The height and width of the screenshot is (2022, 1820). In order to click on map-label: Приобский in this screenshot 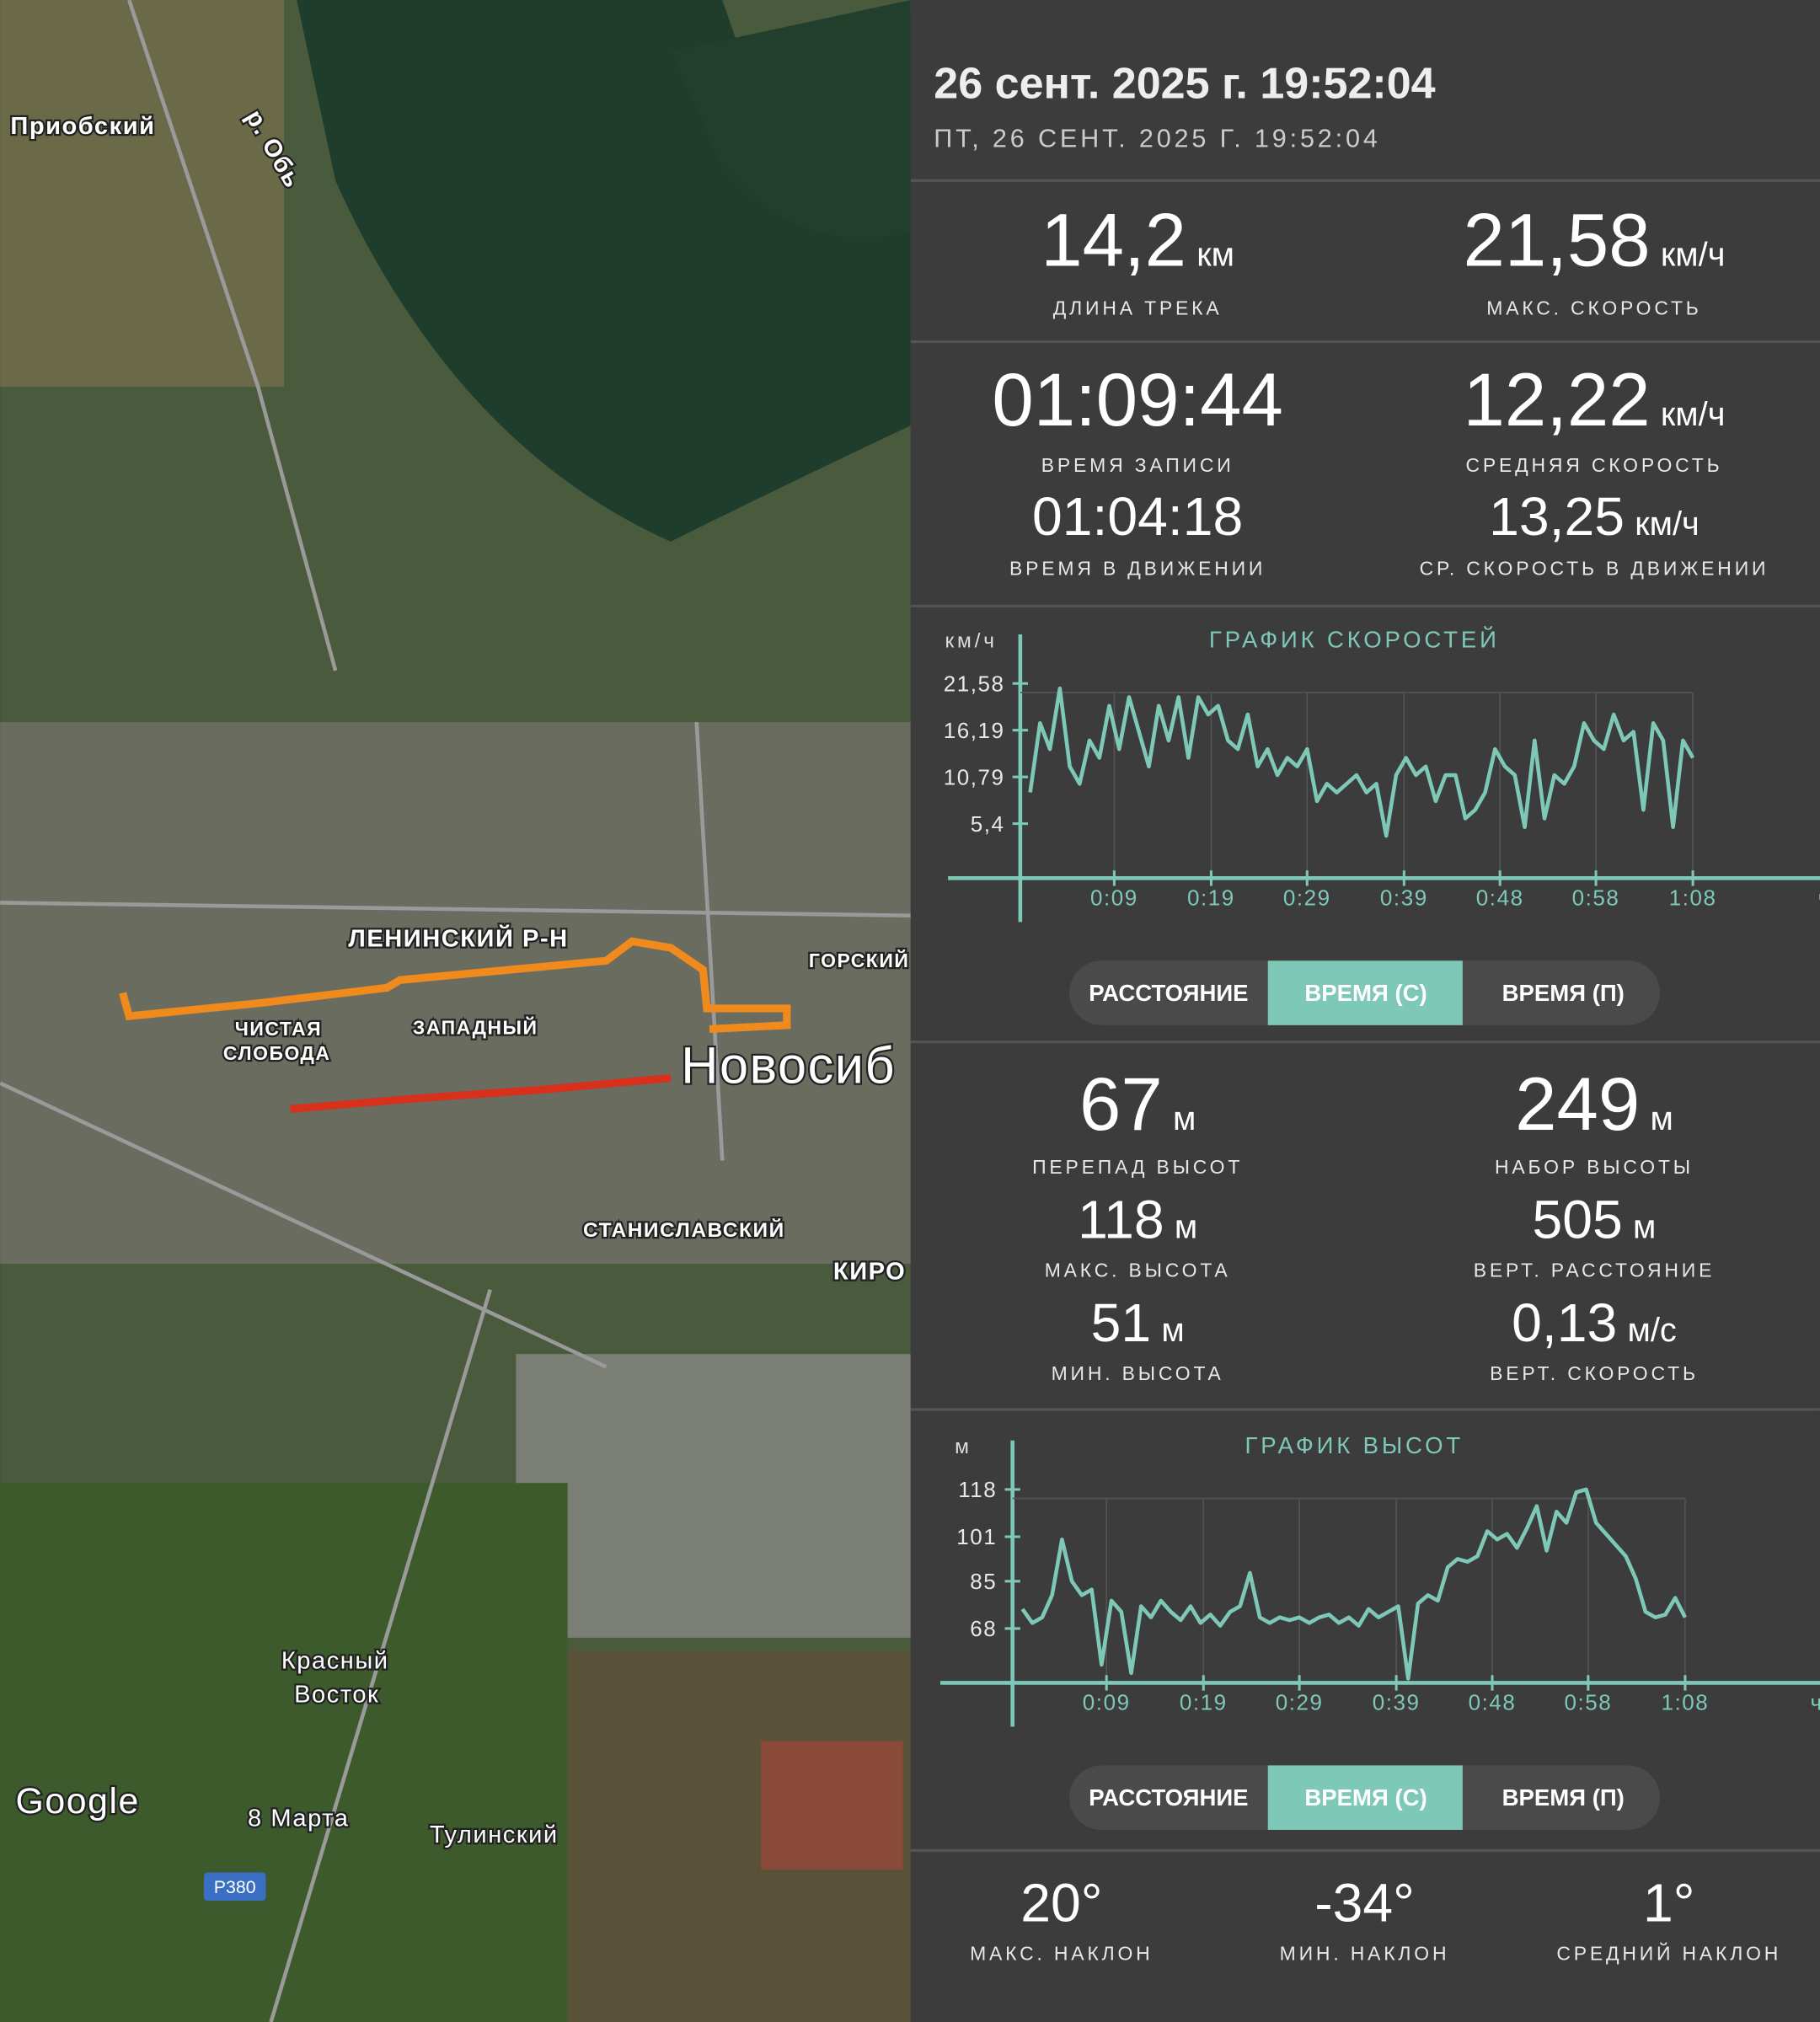, I will do `click(82, 126)`.